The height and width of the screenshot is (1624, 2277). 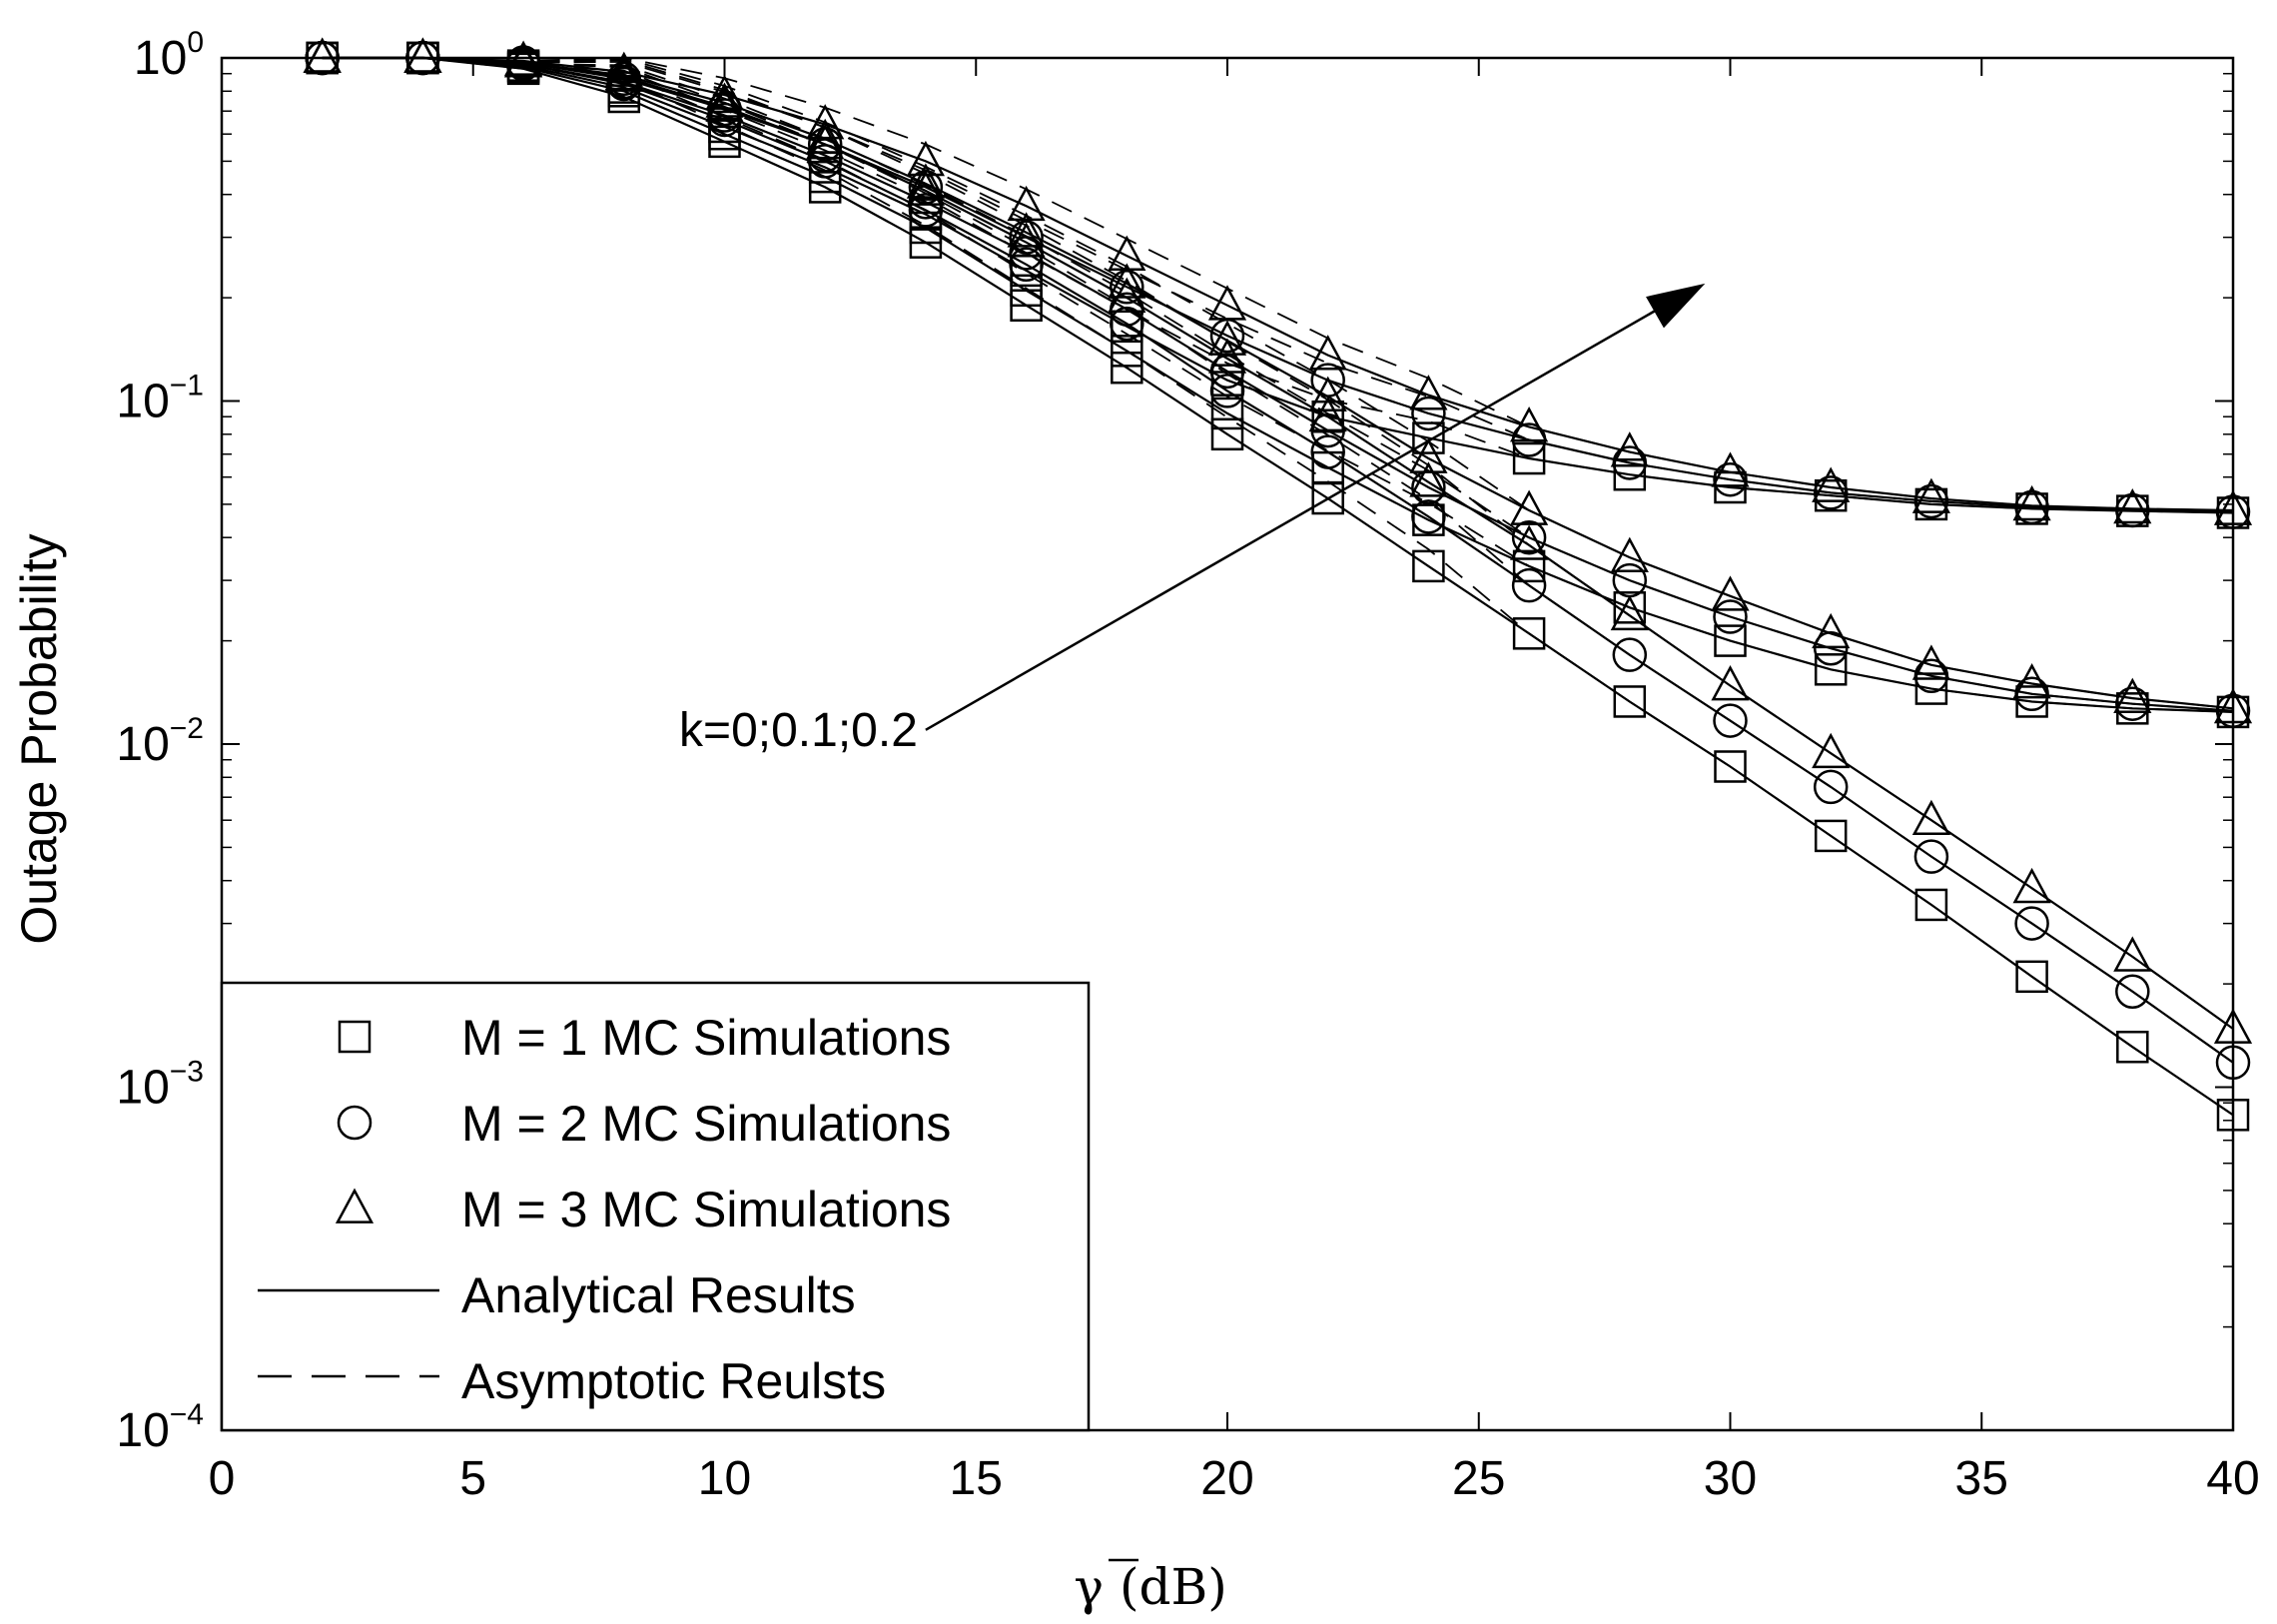 What do you see at coordinates (1151, 1587) in the screenshot?
I see `x-axis-label: γ (dB)` at bounding box center [1151, 1587].